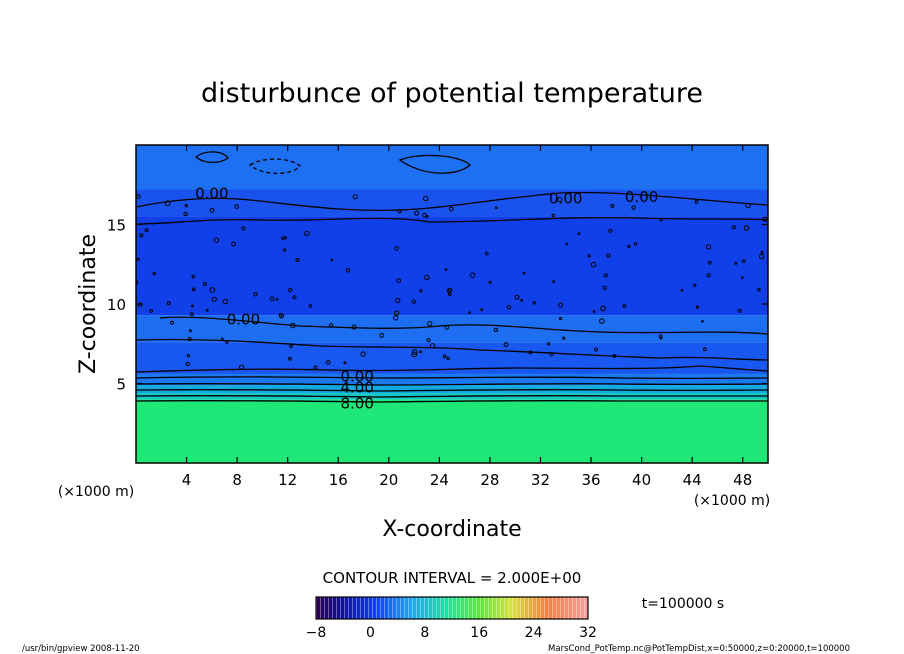 The image size is (904, 654). Describe the element at coordinates (534, 633) in the screenshot. I see `colorbar-tick-label: 24` at that location.